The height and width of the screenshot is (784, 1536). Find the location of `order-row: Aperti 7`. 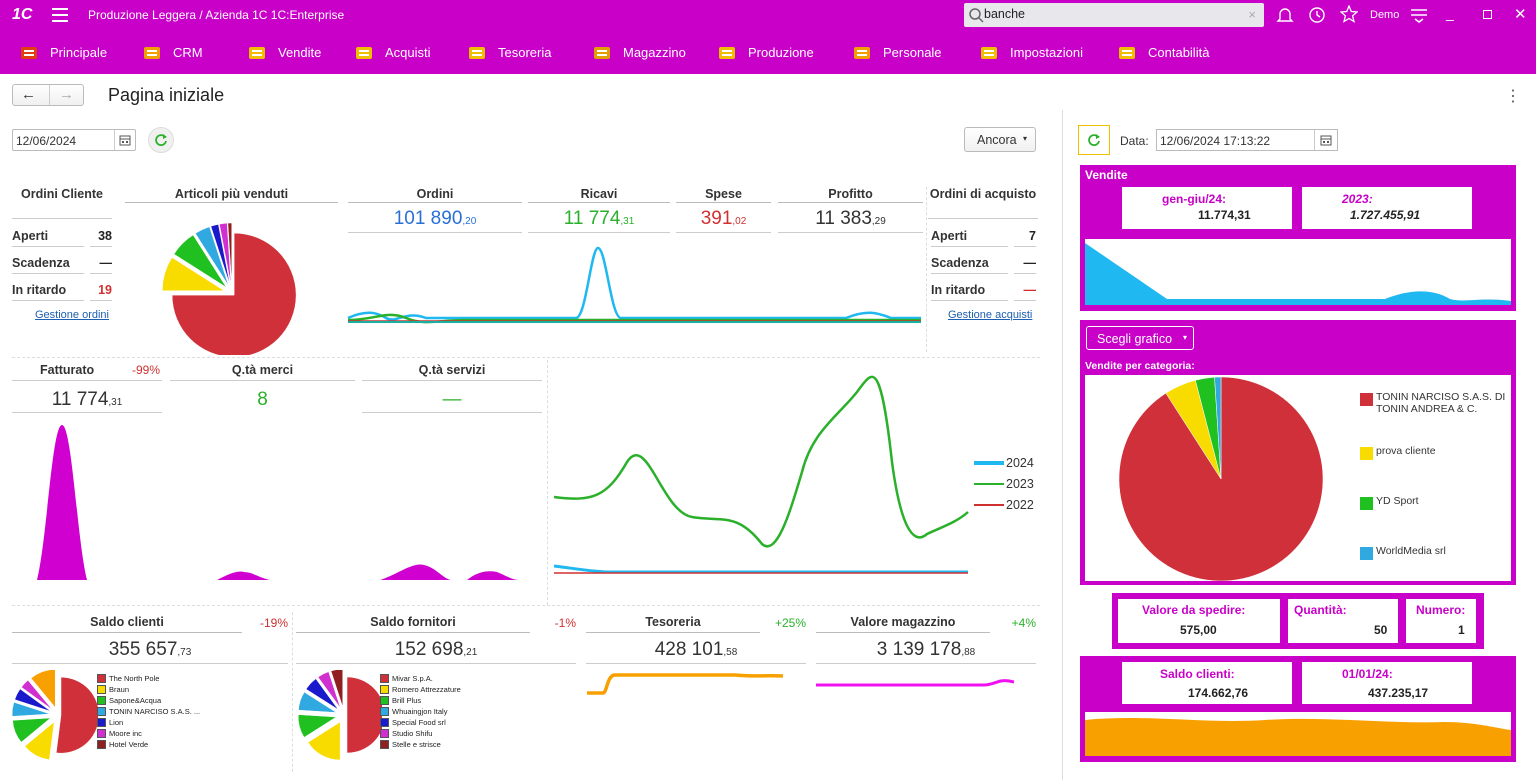

order-row: Aperti 7 is located at coordinates (983, 239).